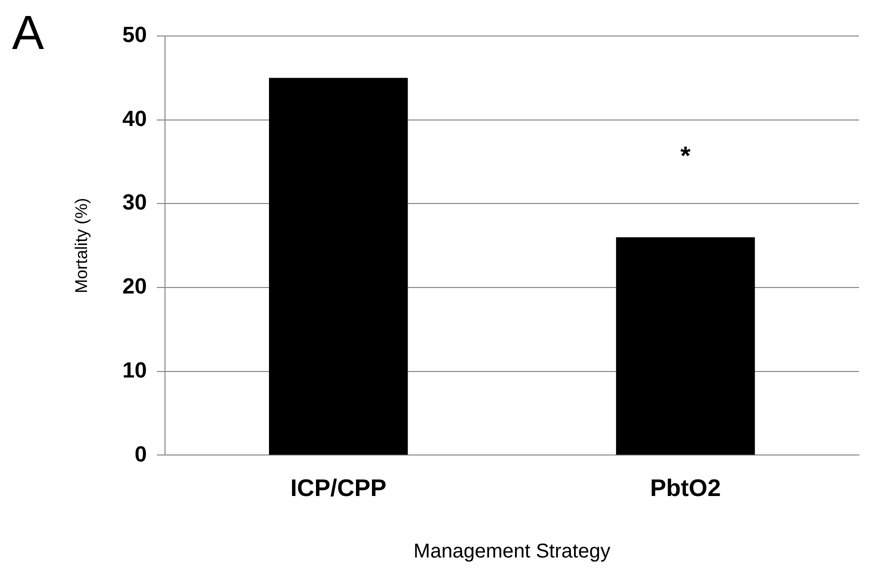 This screenshot has width=871, height=579. Describe the element at coordinates (28, 33) in the screenshot. I see `text: A` at that location.